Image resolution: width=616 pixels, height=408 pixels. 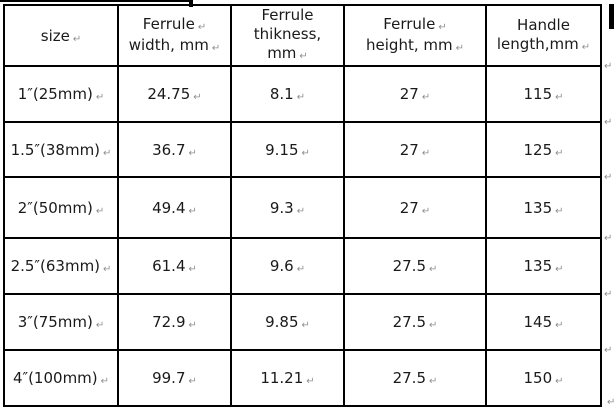 I want to click on top-partial-border-tick, so click(x=191, y=3).